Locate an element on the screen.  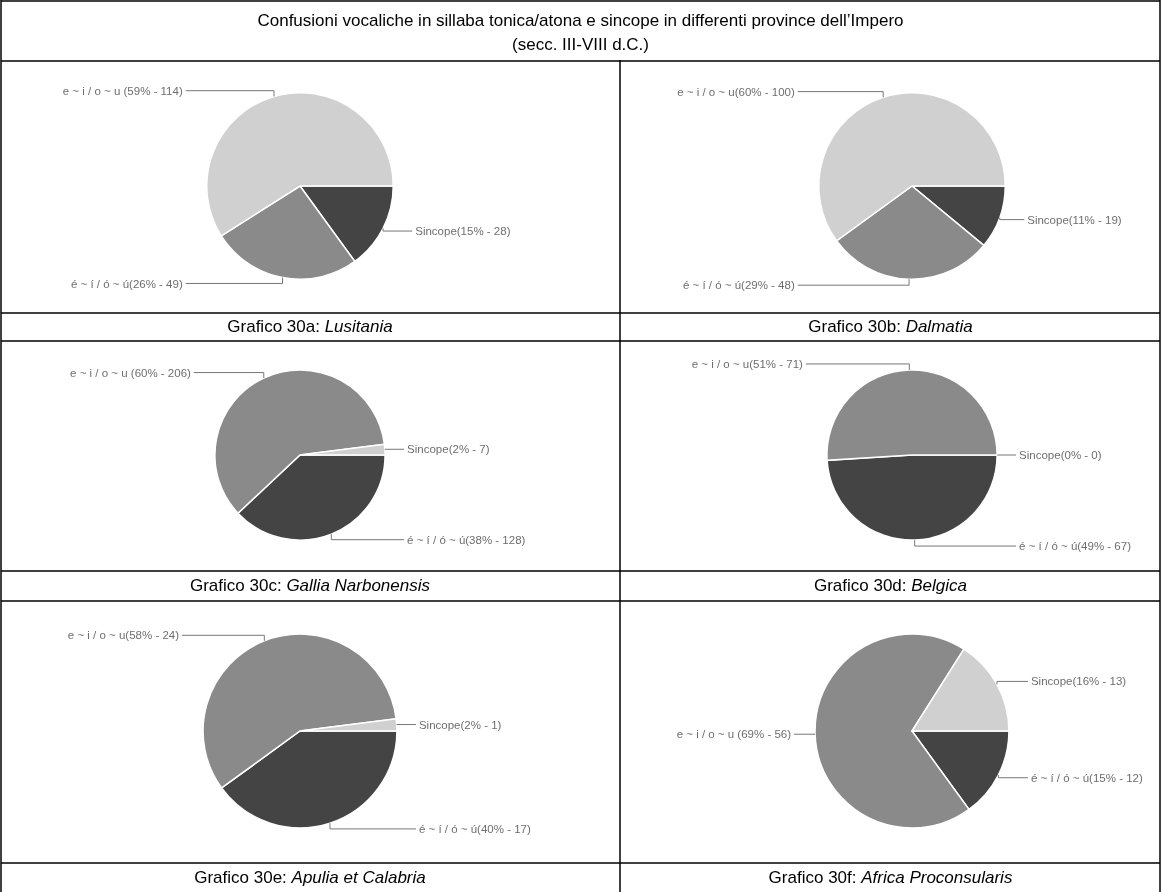
slice-label: e ~ i / o ~ u(58% - 24) is located at coordinates (123, 635).